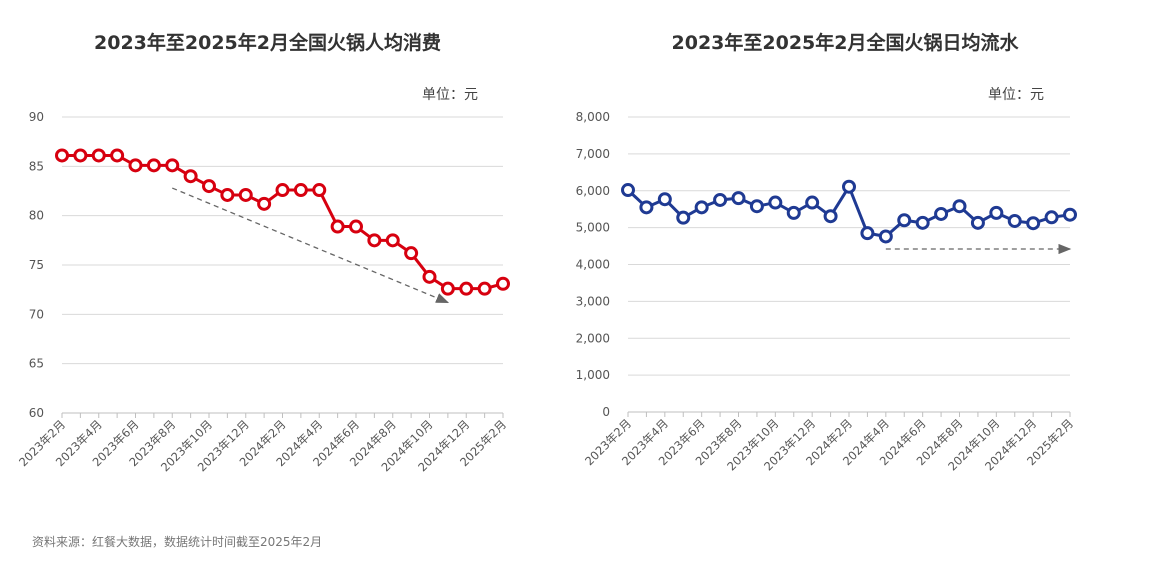  What do you see at coordinates (36, 117) in the screenshot?
I see `left-y-tick-label: 90` at bounding box center [36, 117].